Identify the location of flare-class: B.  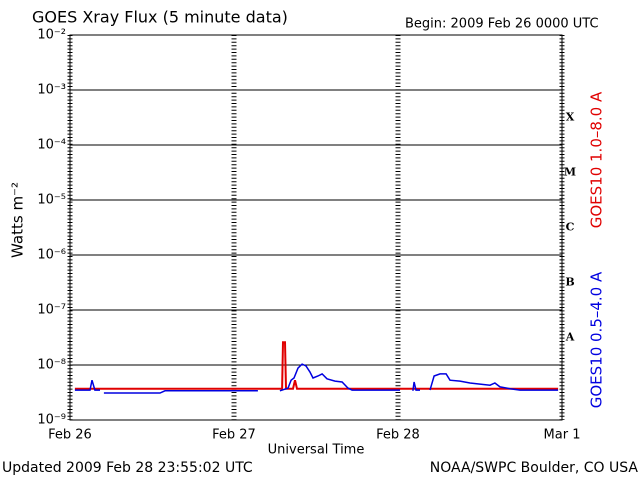
(569, 282).